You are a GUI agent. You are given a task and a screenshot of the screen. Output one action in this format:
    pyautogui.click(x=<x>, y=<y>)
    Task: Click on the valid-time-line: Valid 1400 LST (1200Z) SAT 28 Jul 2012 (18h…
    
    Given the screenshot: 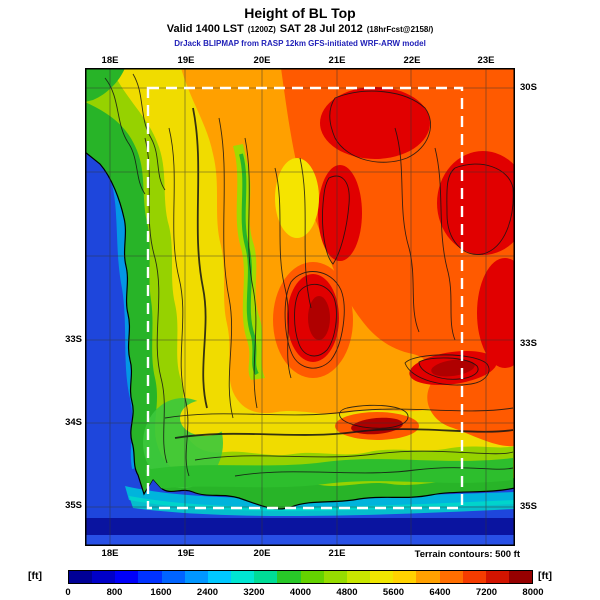 What is the action you would take?
    pyautogui.click(x=300, y=29)
    